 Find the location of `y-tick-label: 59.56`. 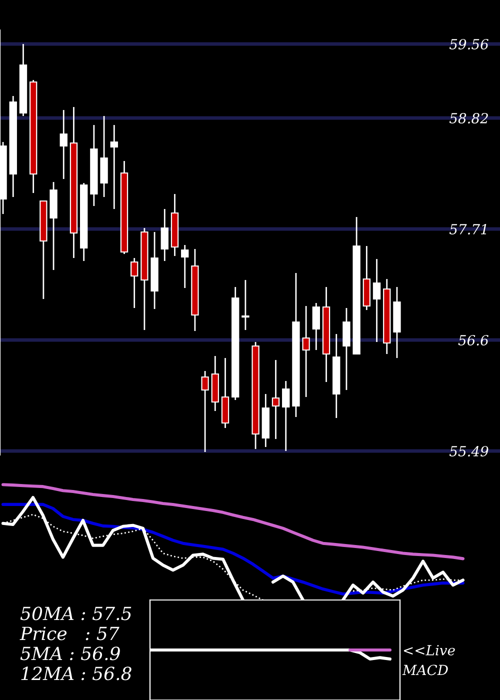

y-tick-label: 59.56 is located at coordinates (468, 44).